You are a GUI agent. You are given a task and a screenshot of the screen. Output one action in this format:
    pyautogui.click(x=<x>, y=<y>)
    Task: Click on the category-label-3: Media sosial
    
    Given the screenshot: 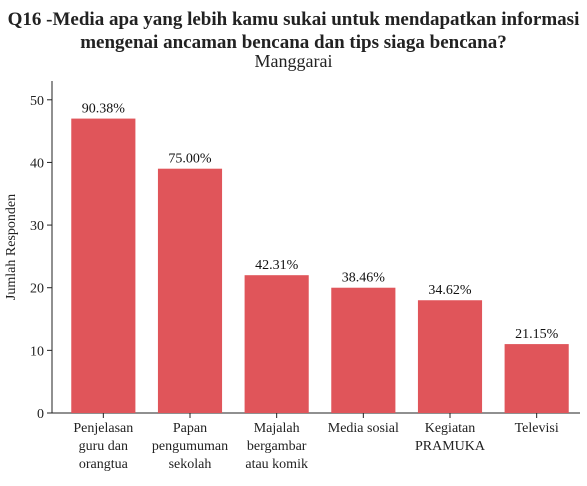 What is the action you would take?
    pyautogui.click(x=363, y=428)
    